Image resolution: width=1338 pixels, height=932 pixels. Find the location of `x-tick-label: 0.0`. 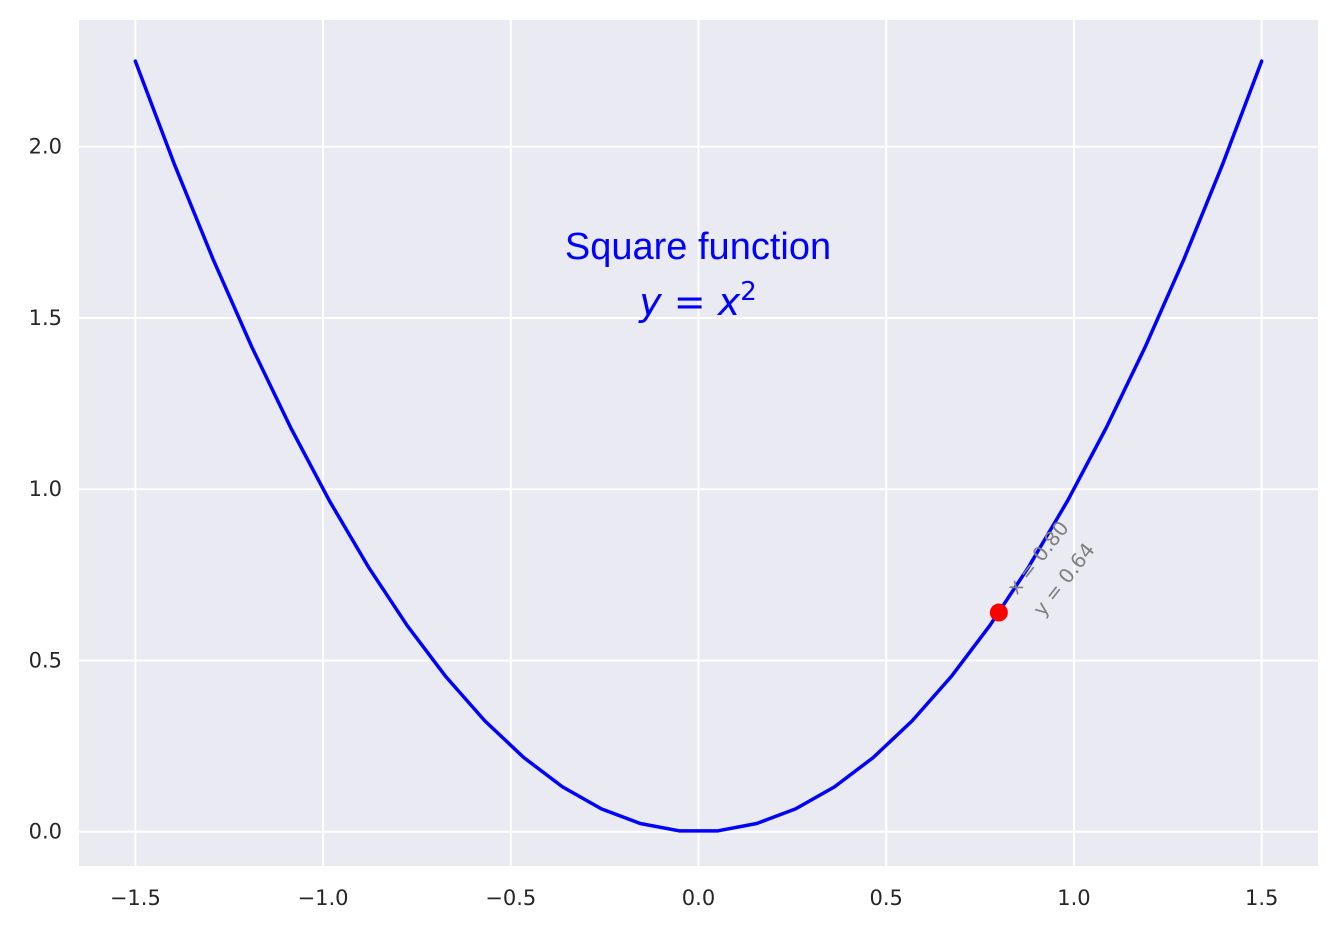

x-tick-label: 0.0 is located at coordinates (698, 898).